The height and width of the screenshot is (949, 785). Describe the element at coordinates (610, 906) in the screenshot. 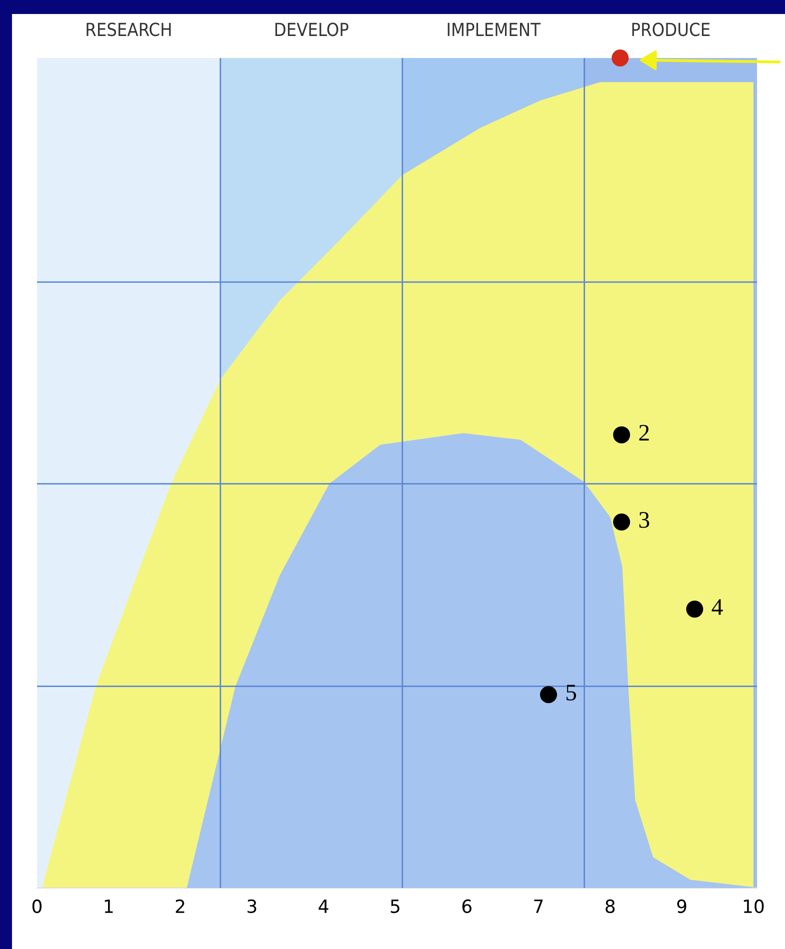

I see `x-tick-label: 8` at that location.